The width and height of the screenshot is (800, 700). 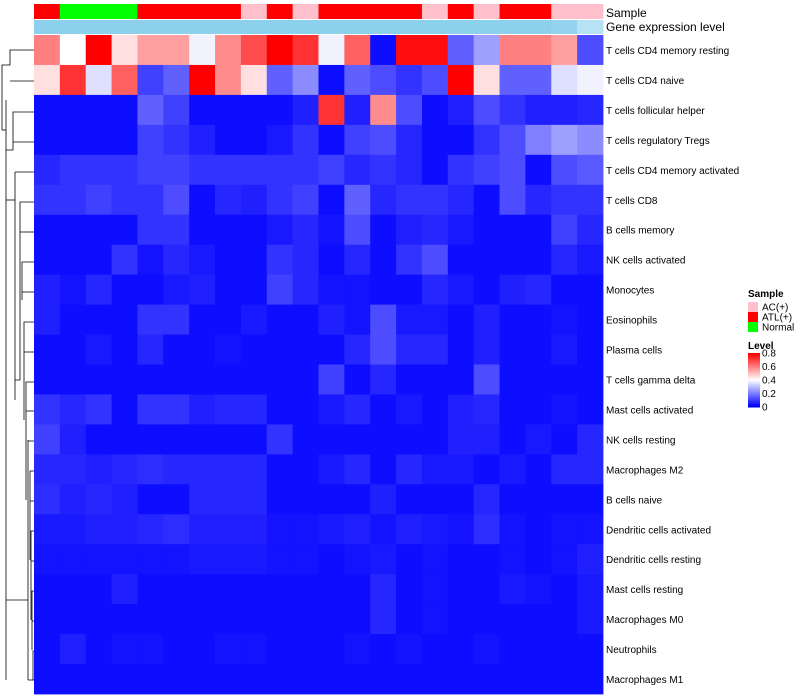 I want to click on row-dendrogram, so click(x=17, y=365).